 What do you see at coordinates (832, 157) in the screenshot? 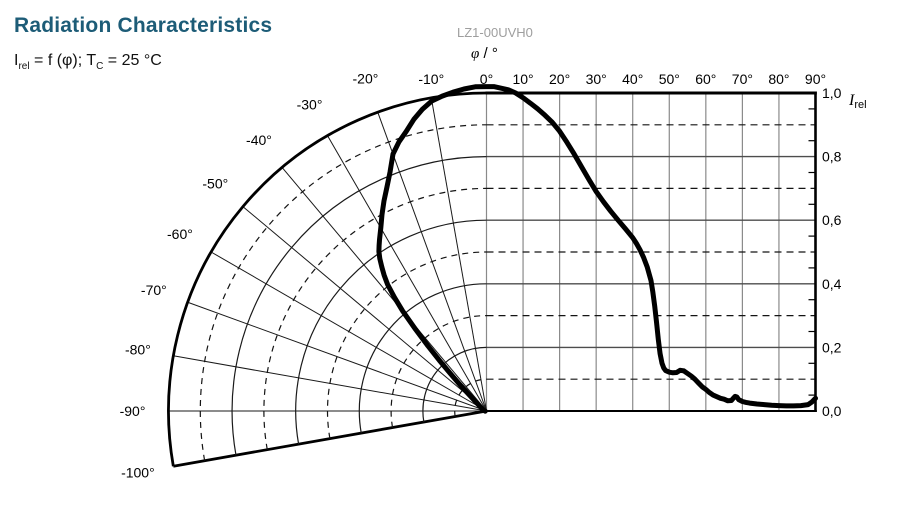
I see `y-tick-label: 0,8` at bounding box center [832, 157].